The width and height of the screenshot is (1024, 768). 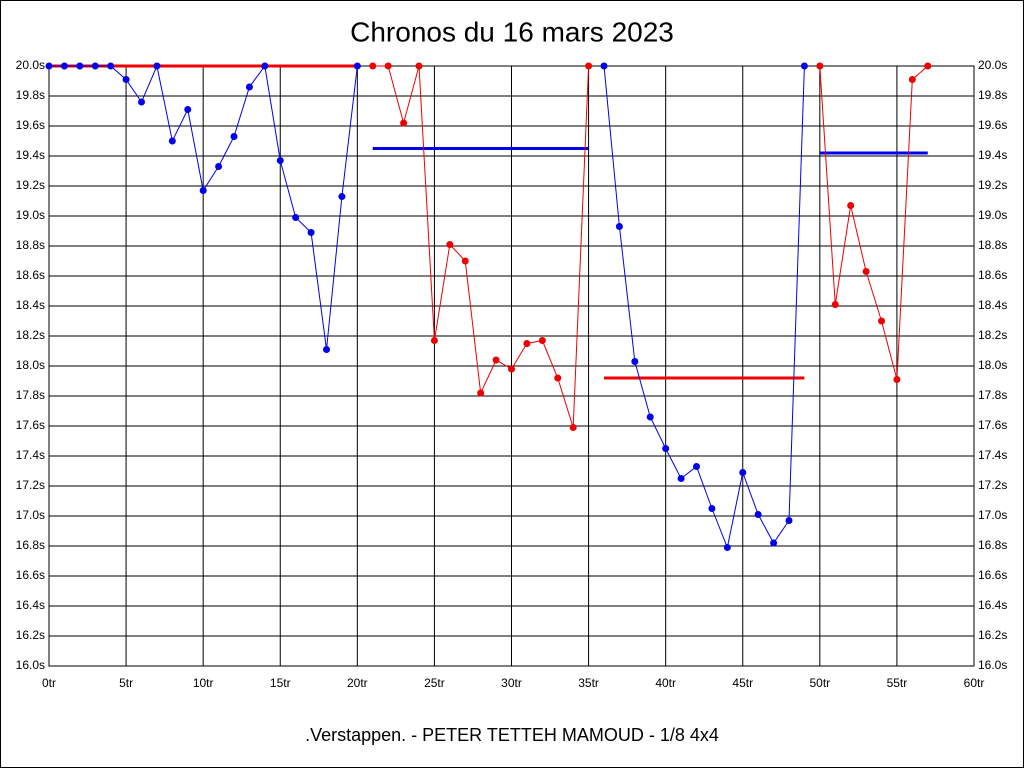 What do you see at coordinates (992, 125) in the screenshot?
I see `y2-tick-label: 19.6s` at bounding box center [992, 125].